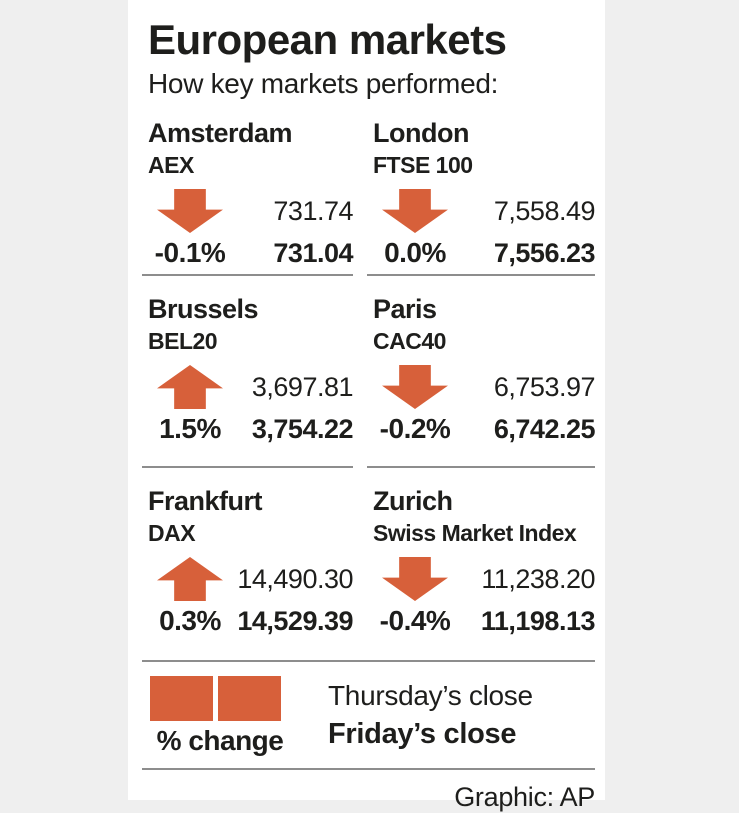 This screenshot has height=813, width=739. I want to click on market-index: FTSE 100, so click(423, 165).